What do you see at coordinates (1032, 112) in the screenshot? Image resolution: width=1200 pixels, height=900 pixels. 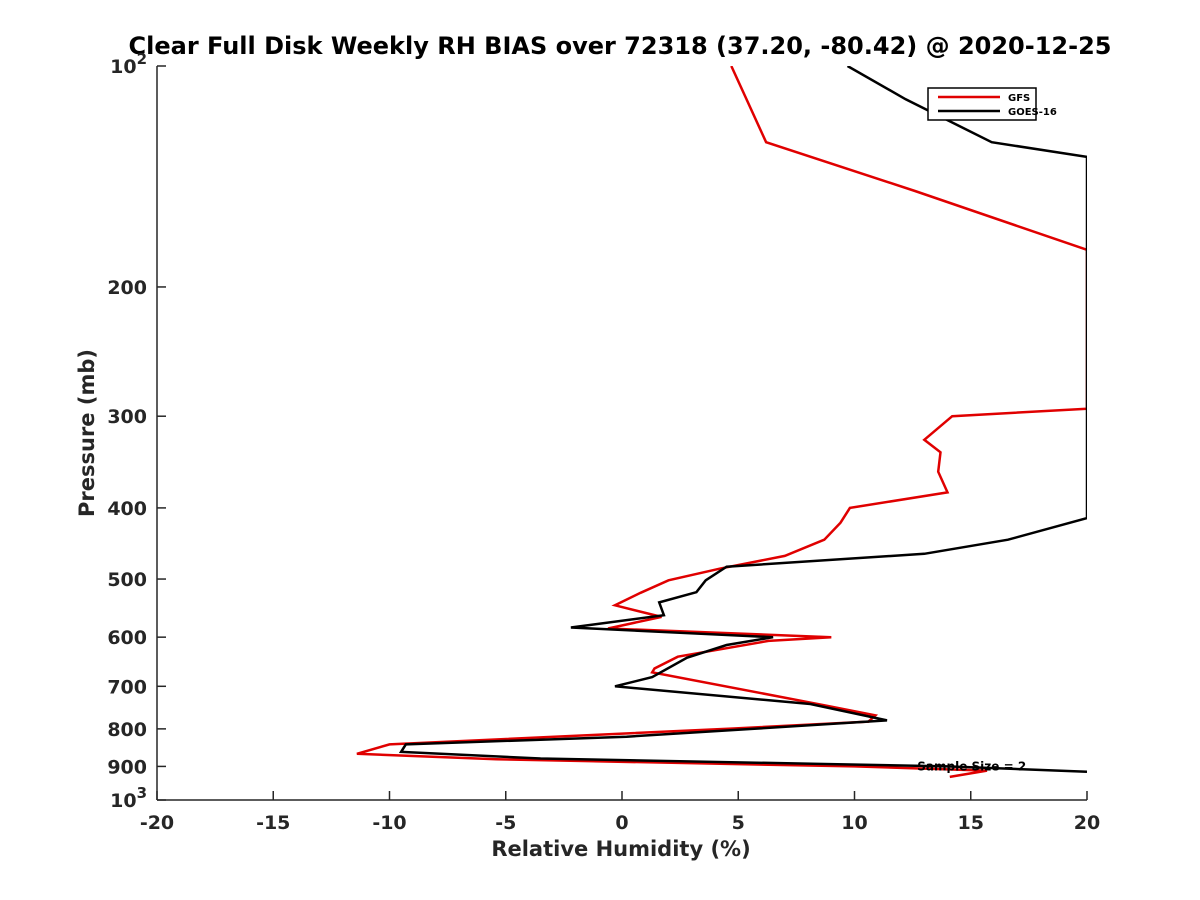 I see `legend-label-goes16: GOES-16` at bounding box center [1032, 112].